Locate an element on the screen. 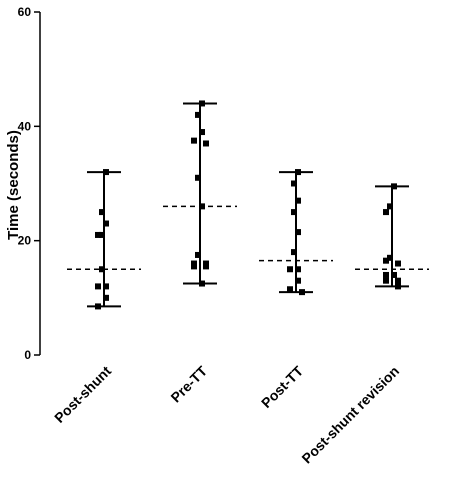 The height and width of the screenshot is (480, 464). group-post-tt is located at coordinates (296, 232).